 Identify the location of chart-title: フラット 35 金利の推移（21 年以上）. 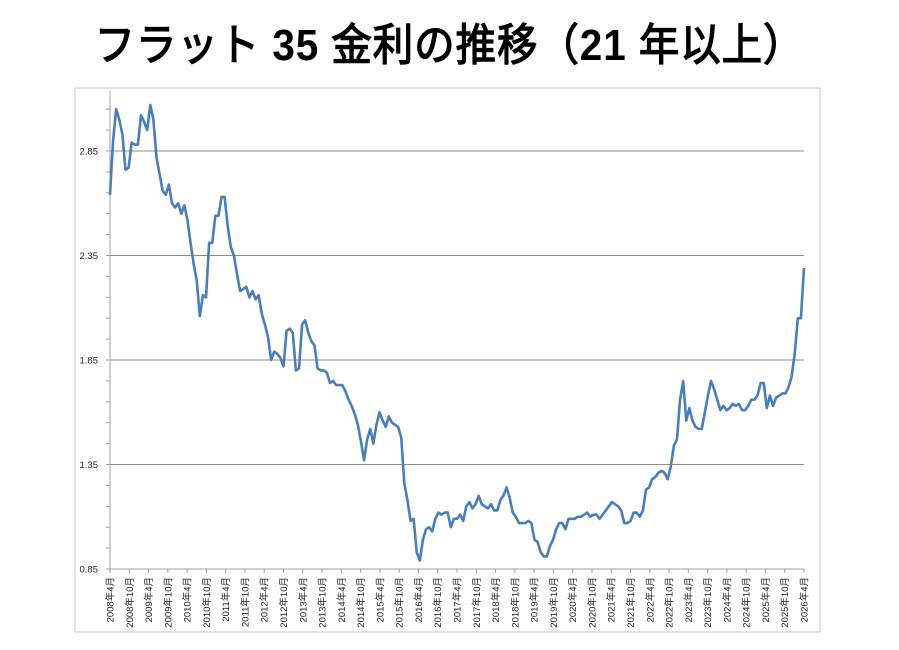
(449, 45).